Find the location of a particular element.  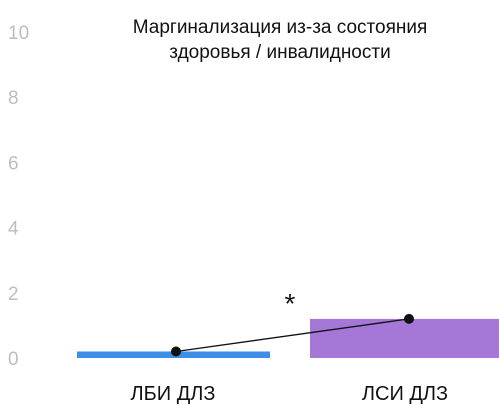

connector is located at coordinates (292, 335).